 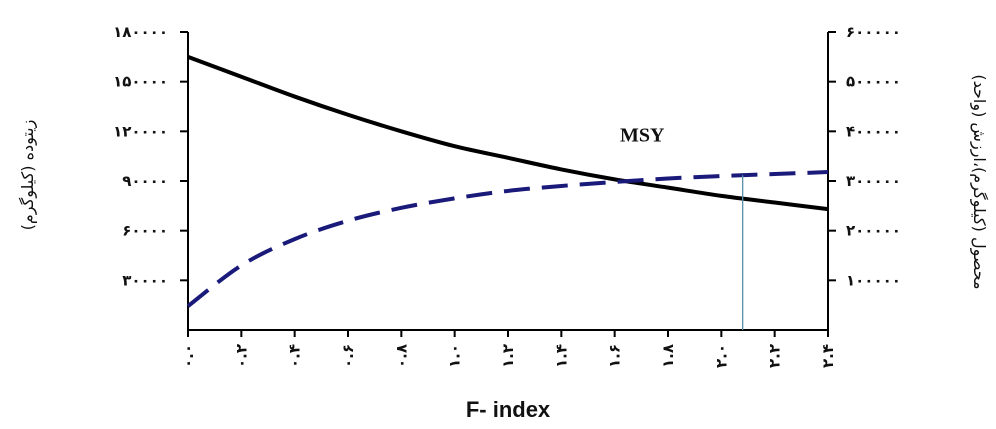 I want to click on x-tick-label: ۲.۴, so click(x=828, y=356).